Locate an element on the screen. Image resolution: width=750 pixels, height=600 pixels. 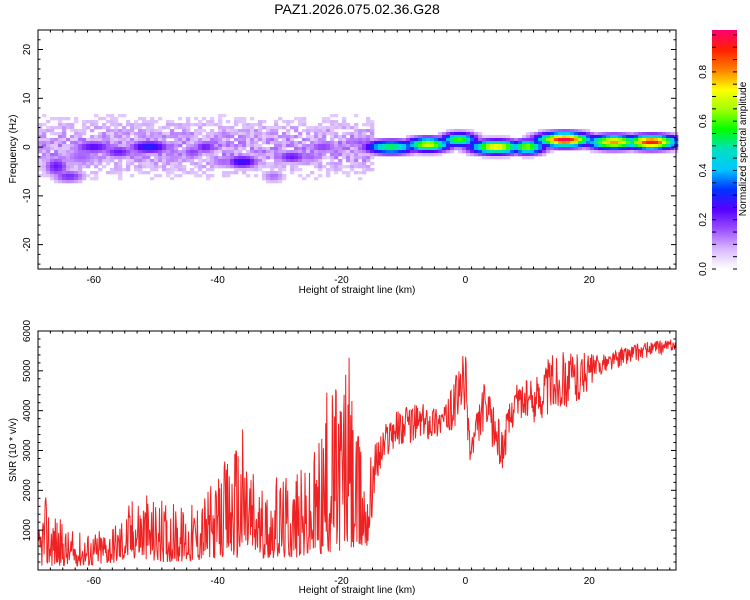
y-tick-label: 3000 is located at coordinates (27, 450).